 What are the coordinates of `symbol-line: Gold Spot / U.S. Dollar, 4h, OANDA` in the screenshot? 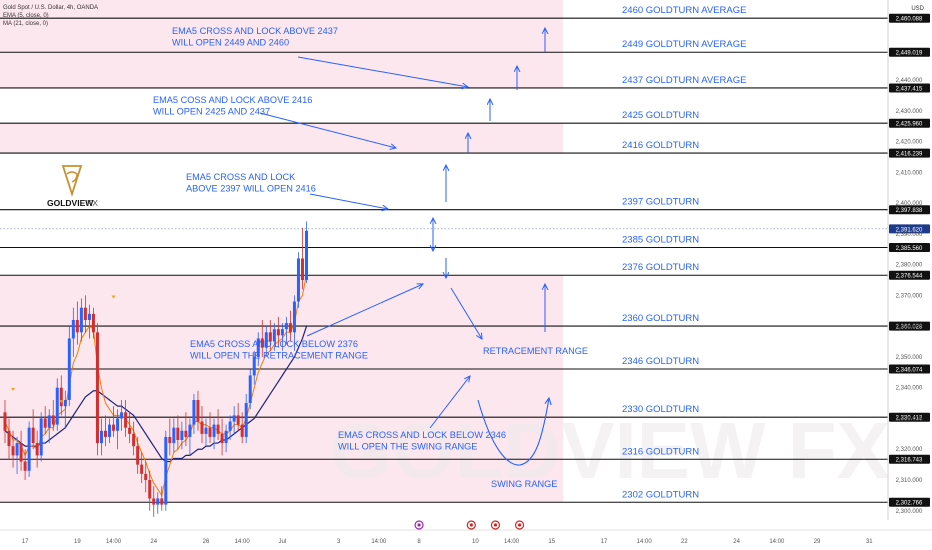 It's located at (51, 8).